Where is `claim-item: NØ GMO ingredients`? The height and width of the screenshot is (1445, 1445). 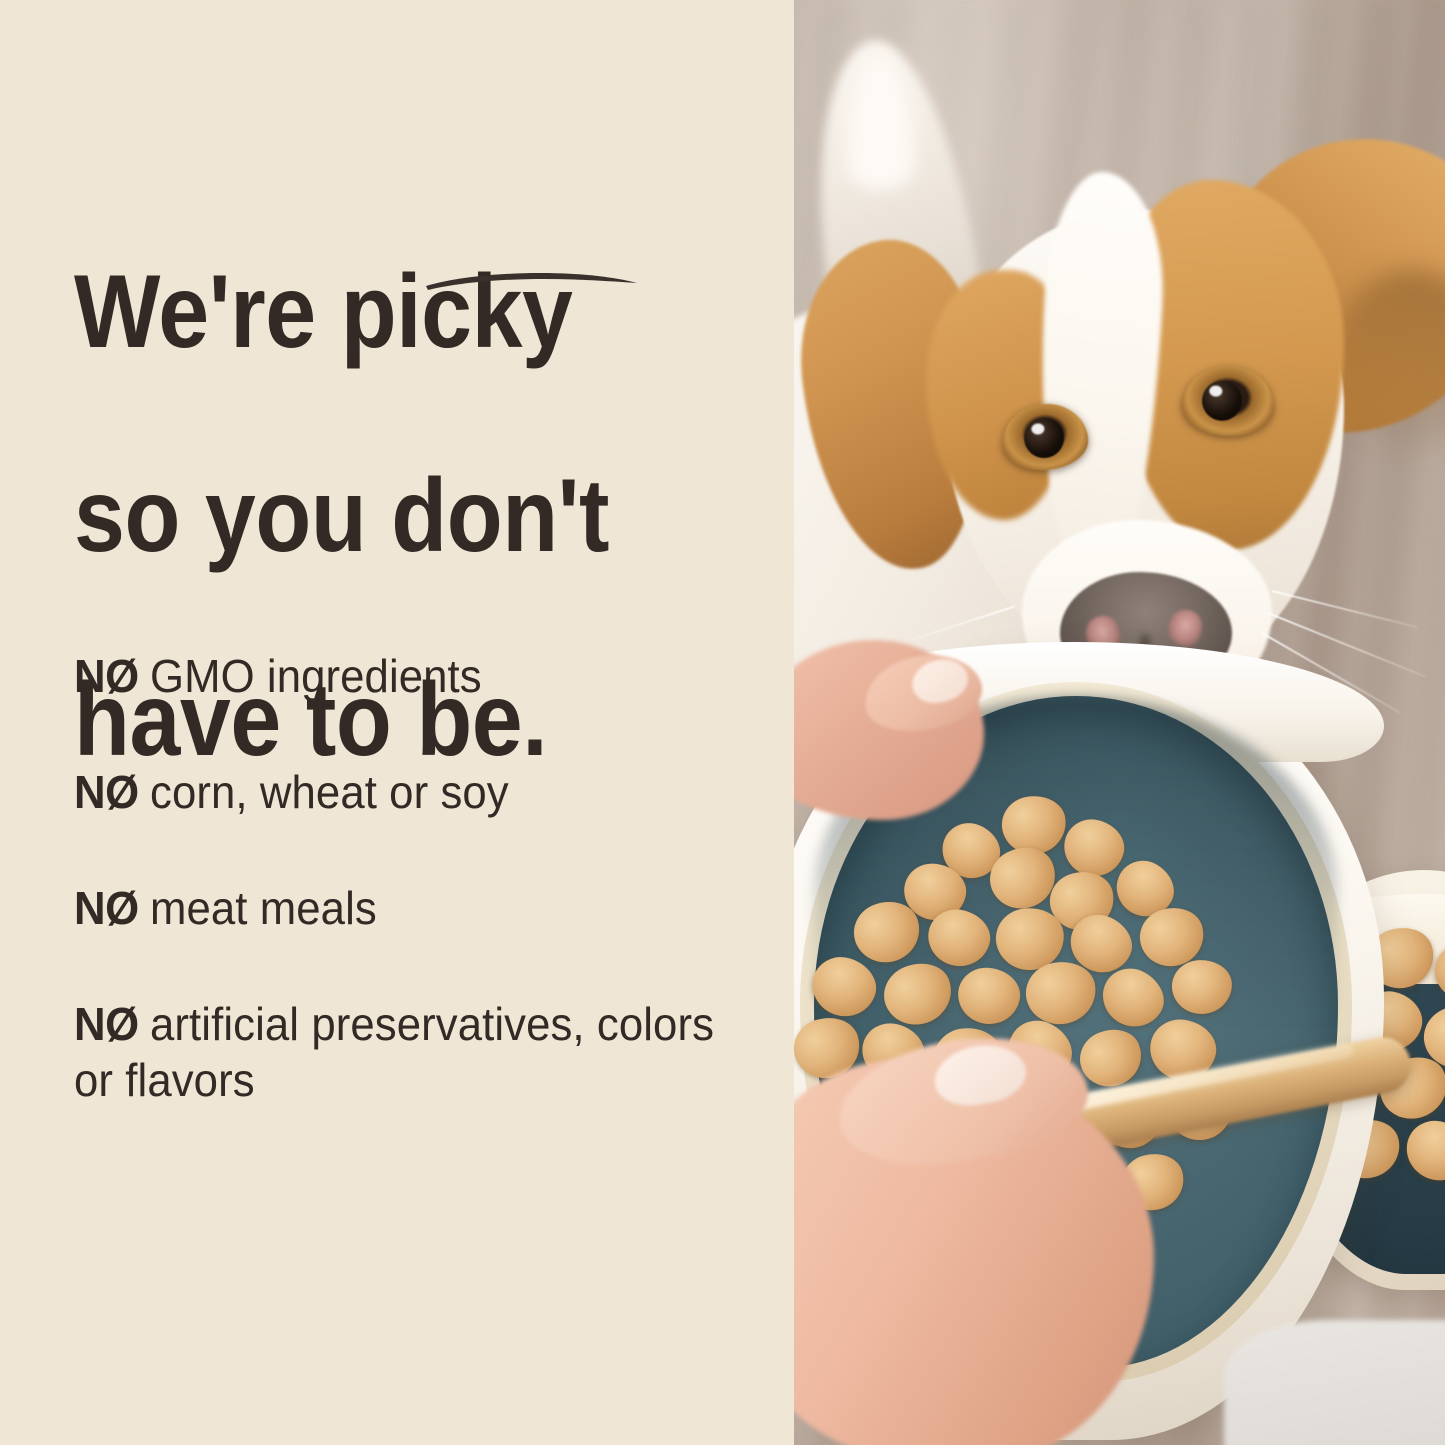 claim-item: NØ GMO ingredients is located at coordinates (402, 676).